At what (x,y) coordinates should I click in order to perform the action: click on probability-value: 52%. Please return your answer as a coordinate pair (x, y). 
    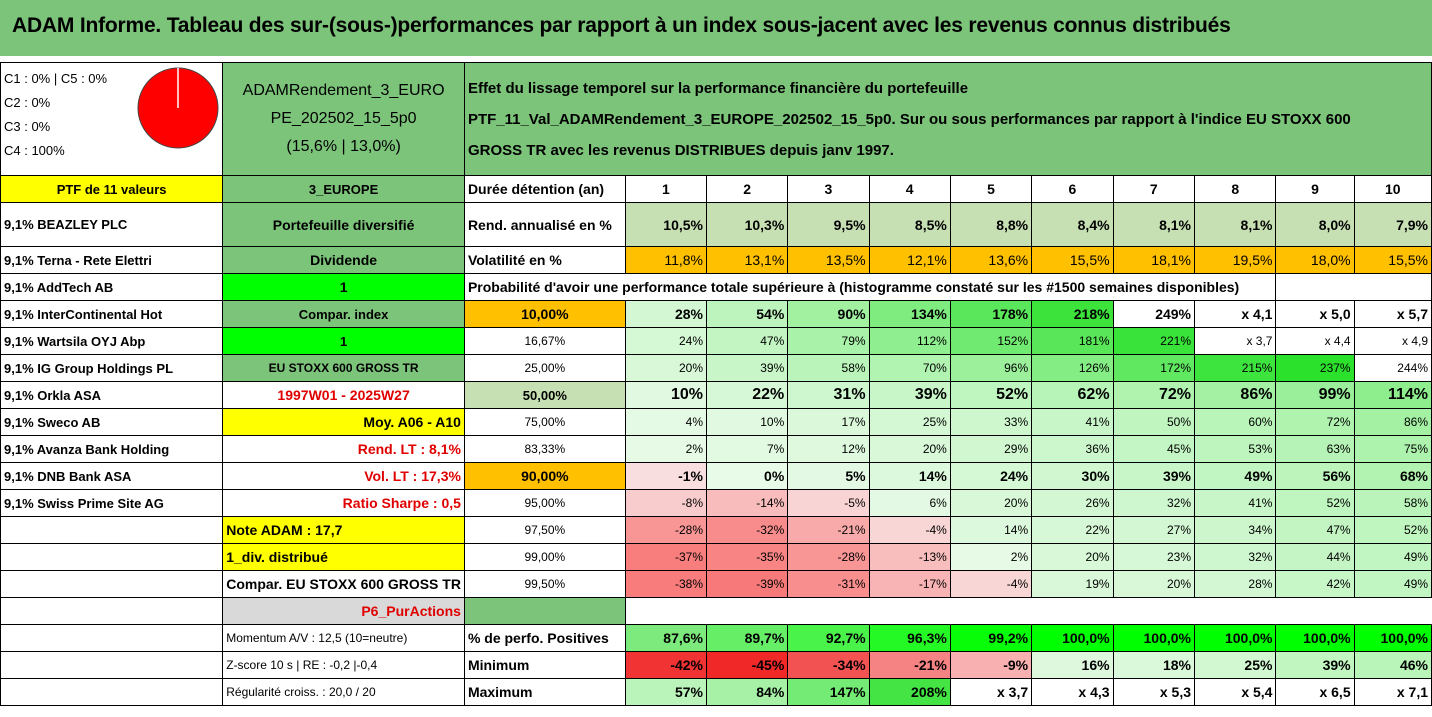
    Looking at the image, I should click on (1392, 530).